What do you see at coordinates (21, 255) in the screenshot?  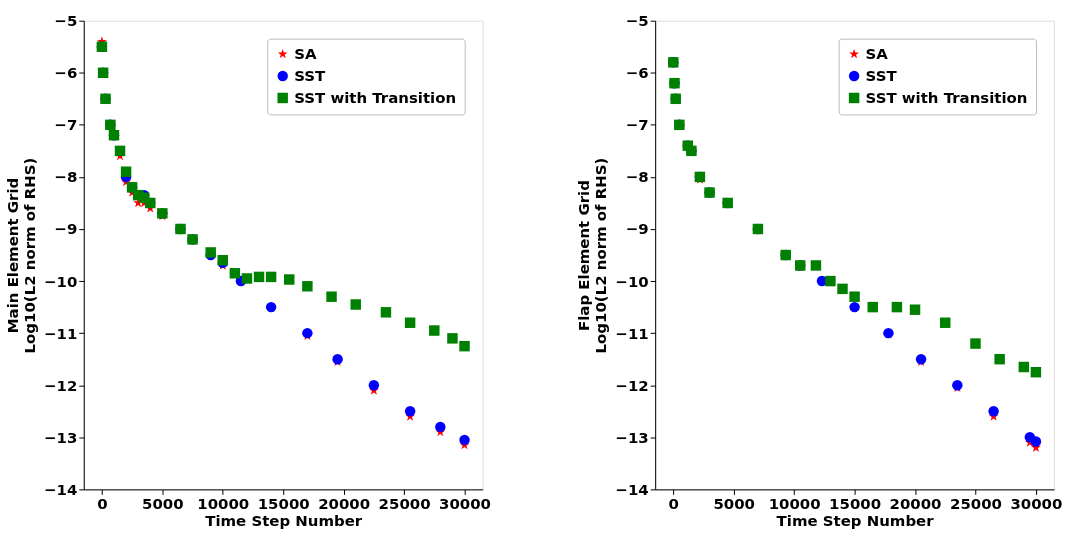 I see `y-axis-title: Main Element Grid Log10(L2 norm of RHS)` at bounding box center [21, 255].